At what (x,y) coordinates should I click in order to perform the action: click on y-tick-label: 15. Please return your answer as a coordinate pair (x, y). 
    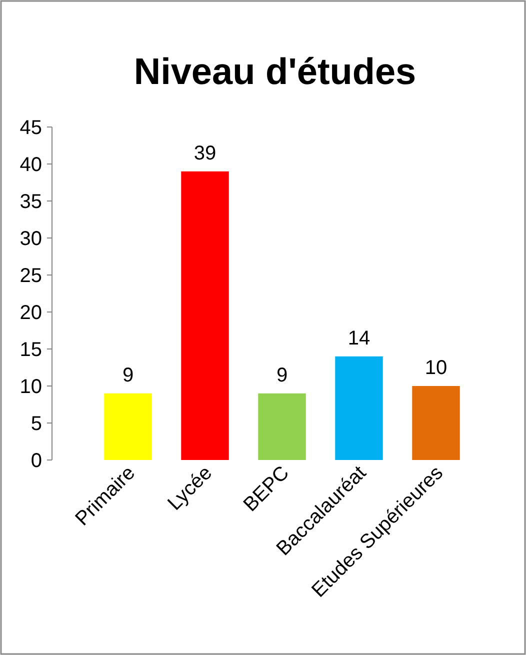
    Looking at the image, I should click on (31, 350).